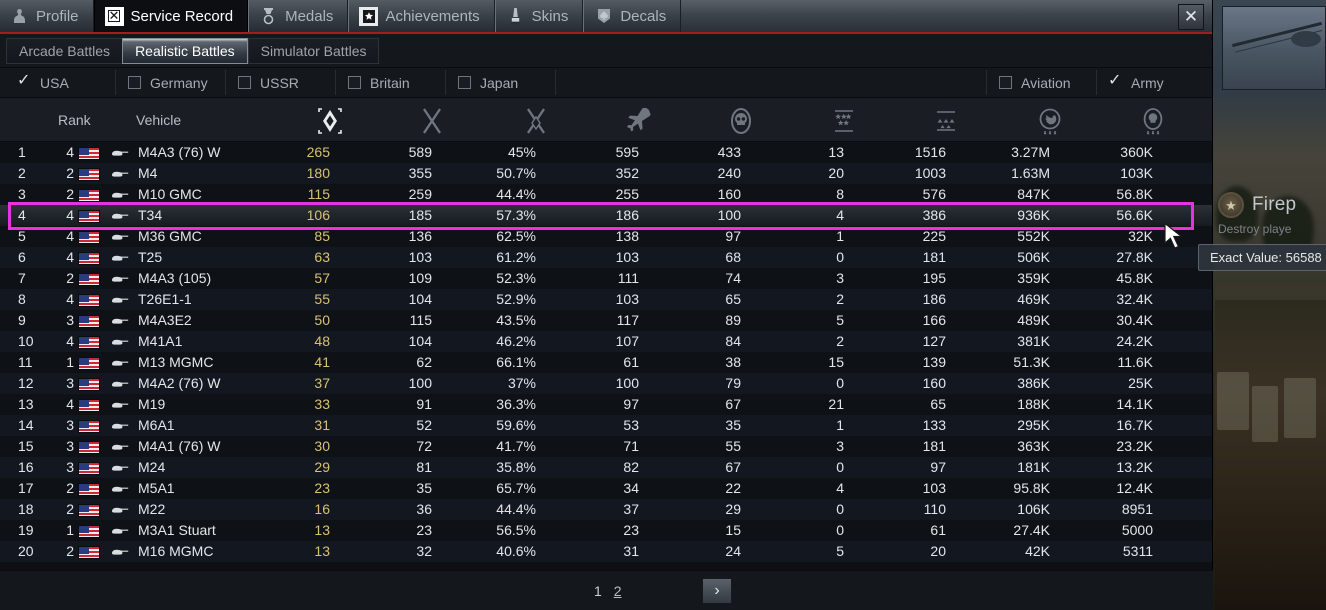 This screenshot has height=610, width=1326. I want to click on cell-respawns: 1516, so click(930, 152).